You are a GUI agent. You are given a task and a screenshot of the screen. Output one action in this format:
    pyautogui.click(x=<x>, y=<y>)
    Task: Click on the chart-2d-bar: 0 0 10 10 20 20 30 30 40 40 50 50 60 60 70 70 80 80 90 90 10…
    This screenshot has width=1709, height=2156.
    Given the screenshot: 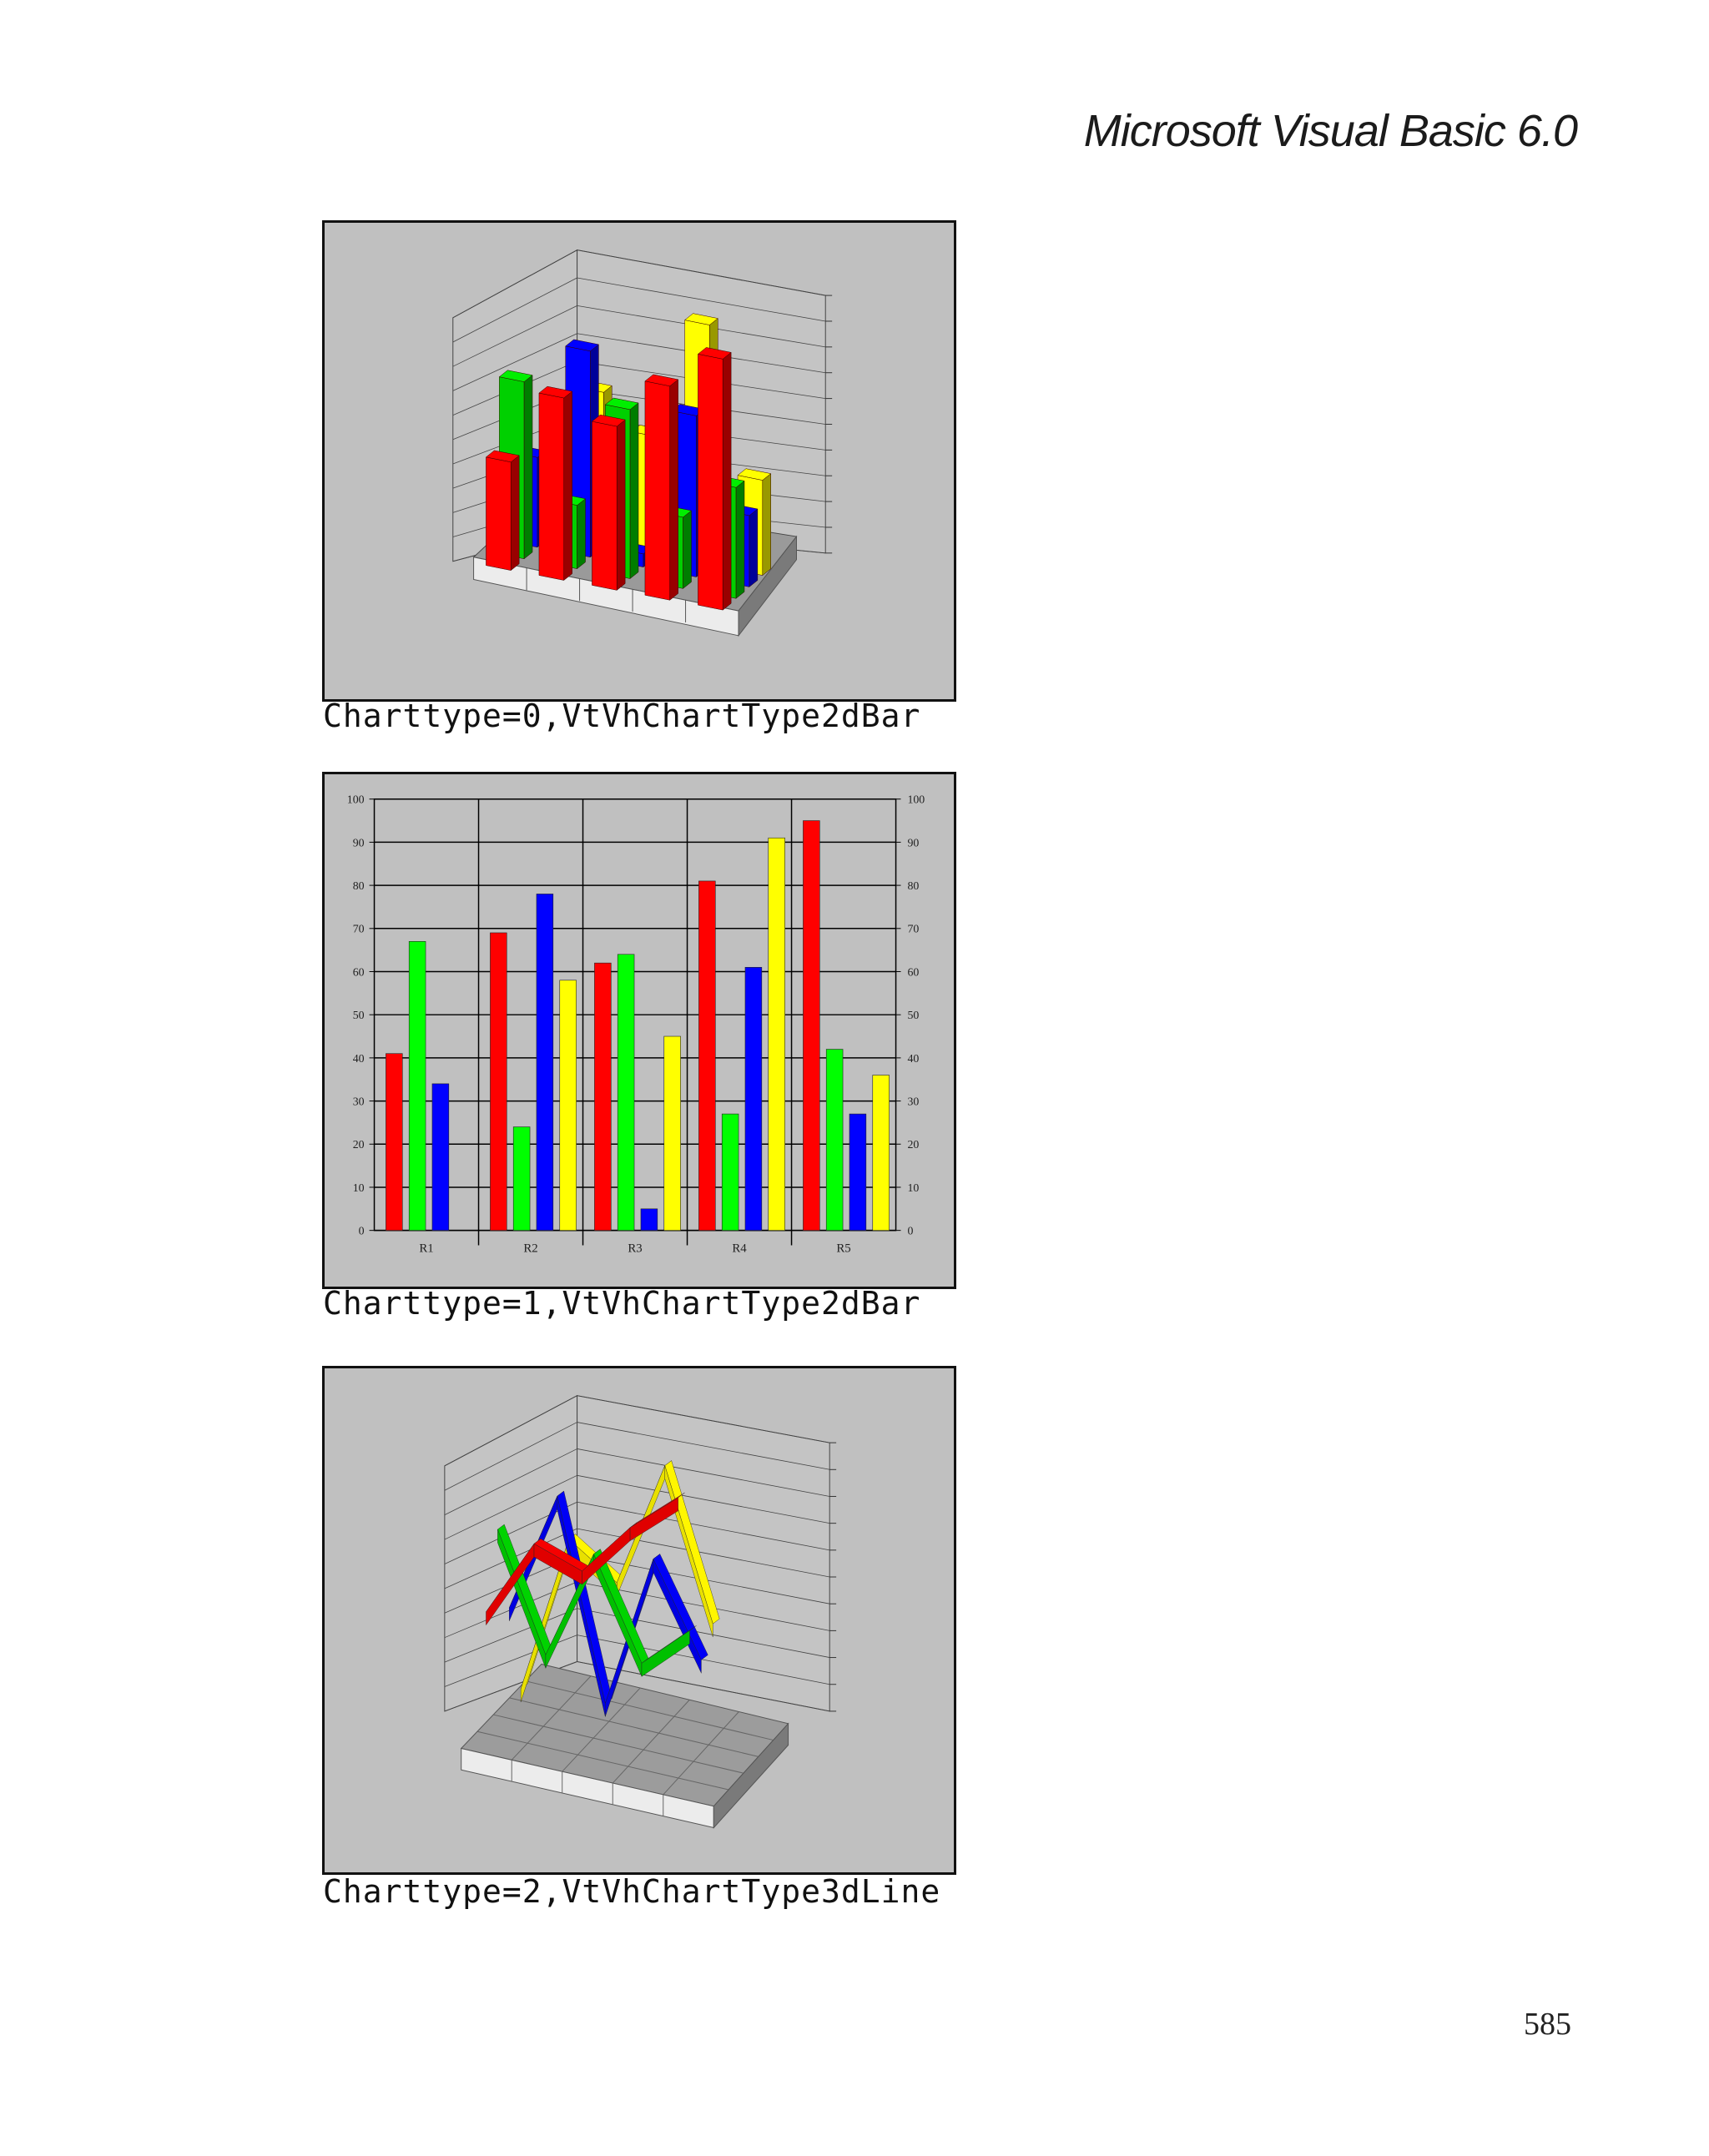 What is the action you would take?
    pyautogui.click(x=639, y=1030)
    